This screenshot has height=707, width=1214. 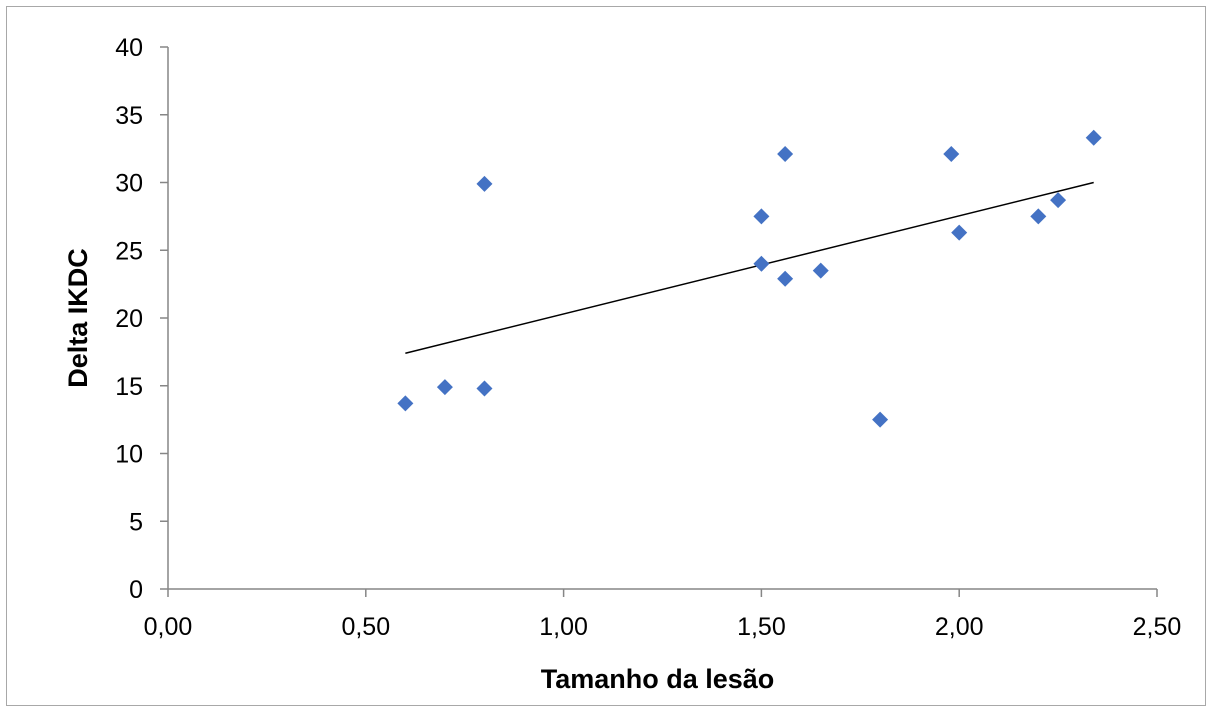 I want to click on y-axis-ticks: 0 5 10 15 20 25 30 35 40, so click(x=141, y=319).